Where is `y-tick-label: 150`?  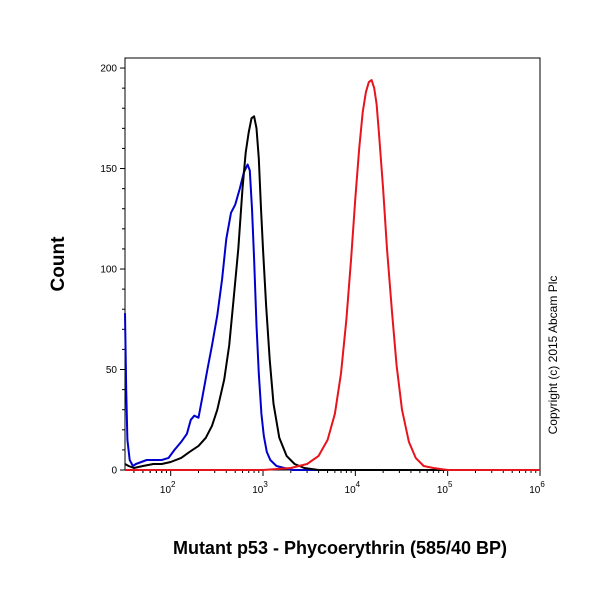
y-tick-label: 150 is located at coordinates (108, 169).